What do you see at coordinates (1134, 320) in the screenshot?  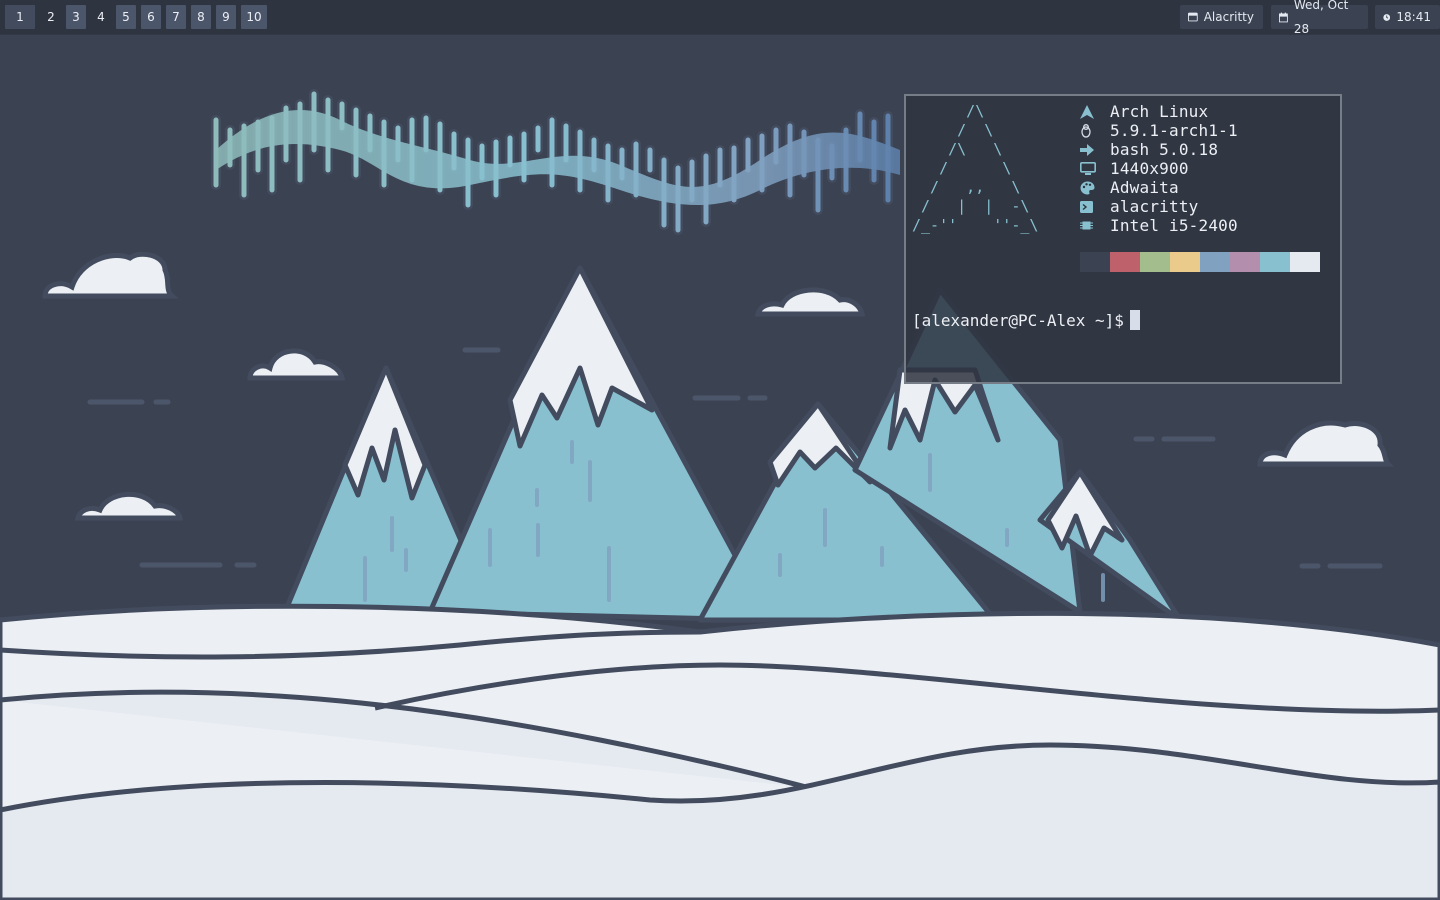 I see `text-cursor` at bounding box center [1134, 320].